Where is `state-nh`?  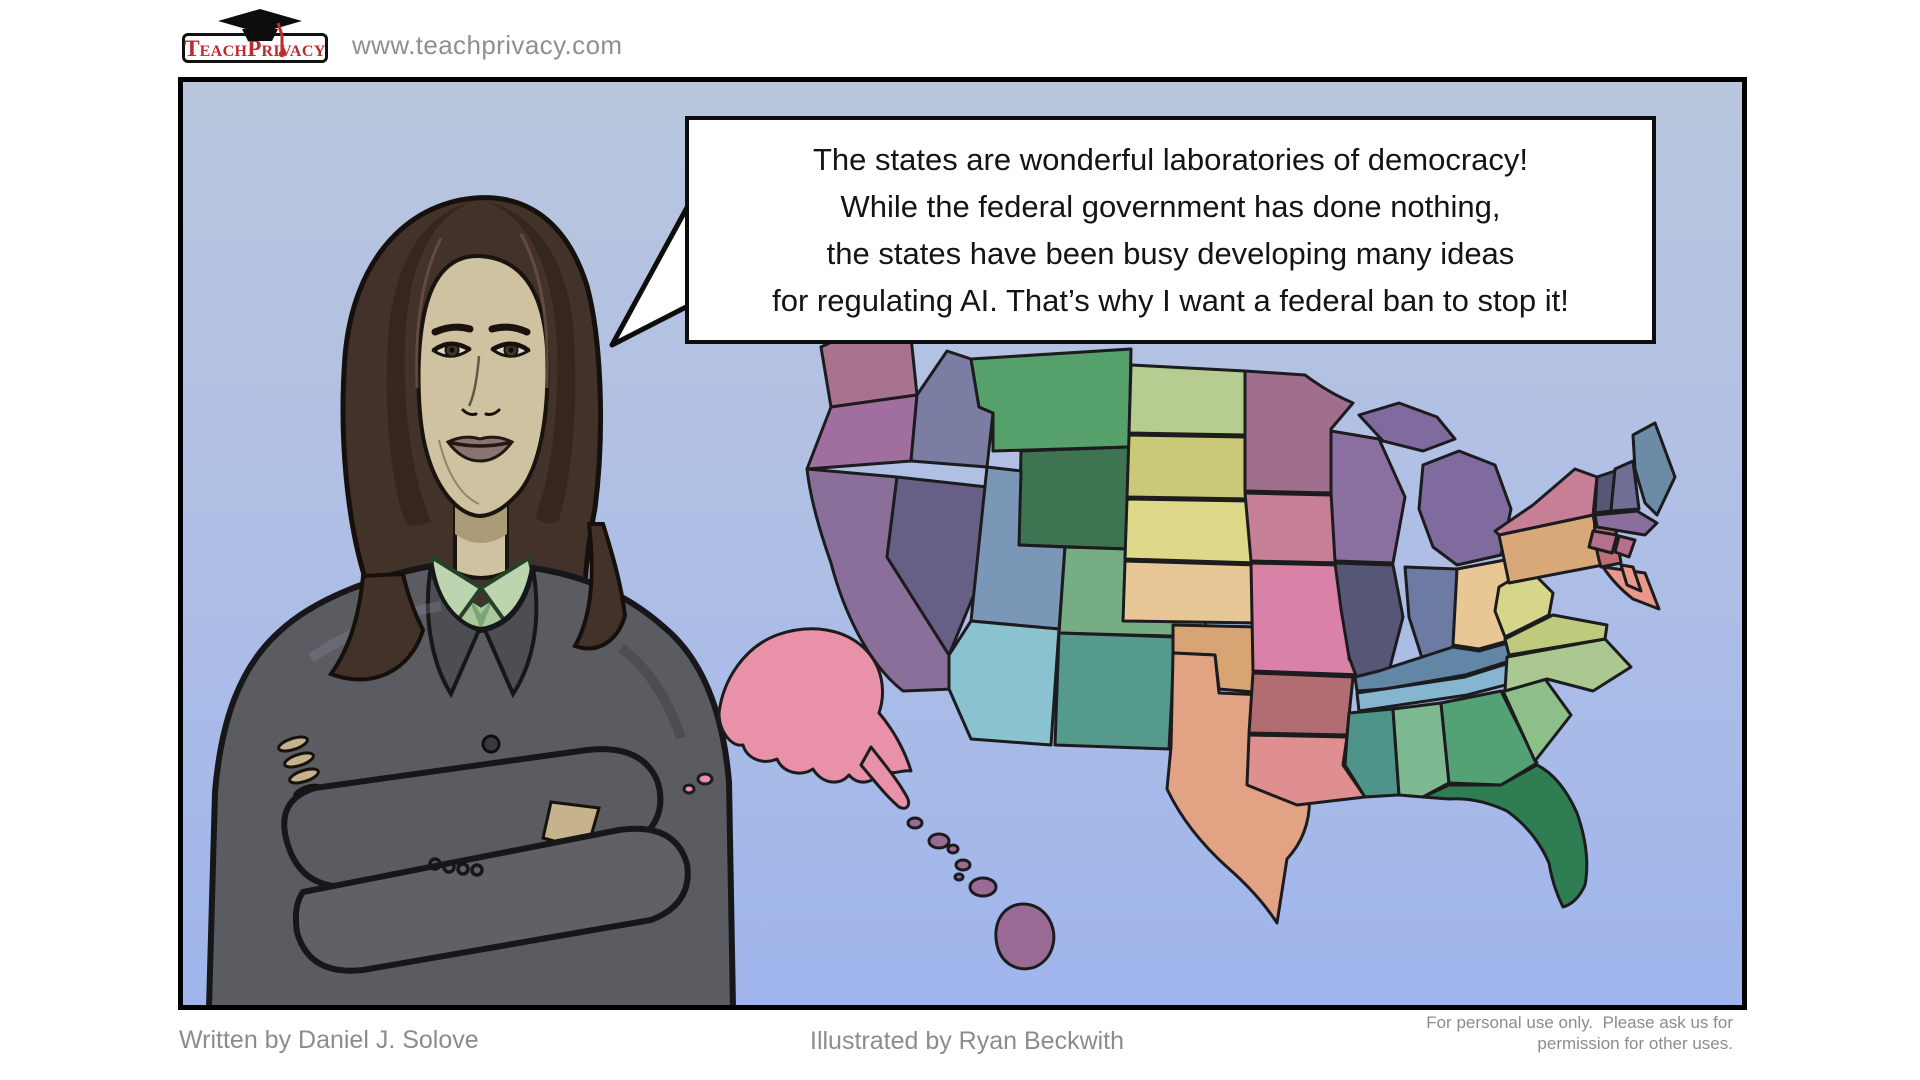 state-nh is located at coordinates (1625, 486).